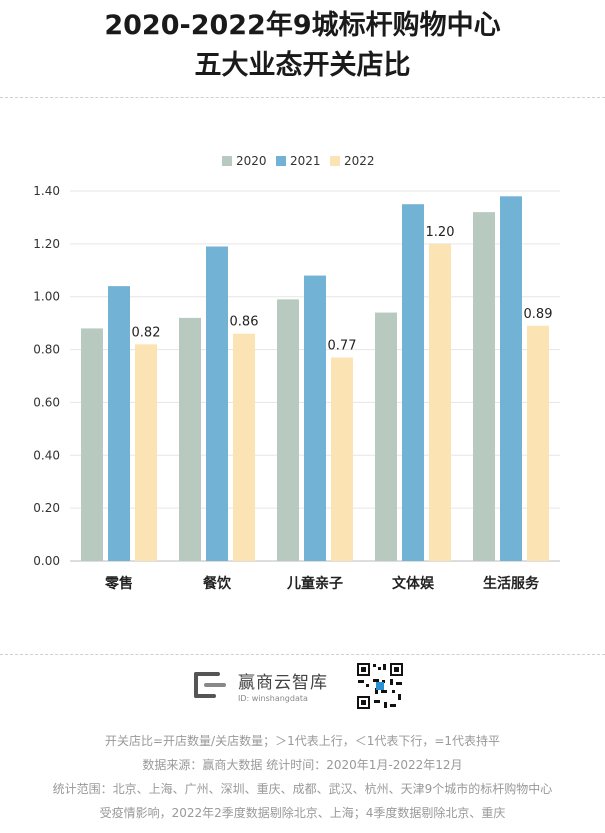 The image size is (605, 833). Describe the element at coordinates (46, 455) in the screenshot. I see `y-tick-label: 0.40` at that location.